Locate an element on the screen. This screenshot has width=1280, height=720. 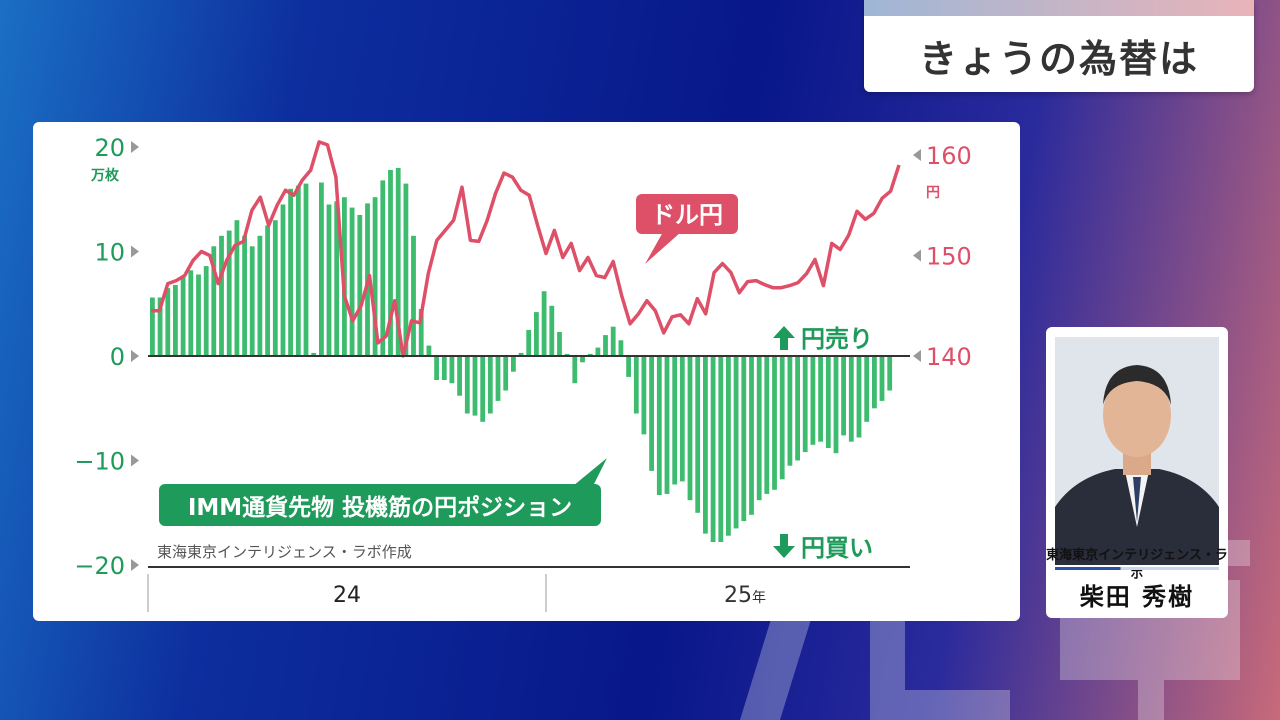
up-arrow-icon is located at coordinates (784, 338).